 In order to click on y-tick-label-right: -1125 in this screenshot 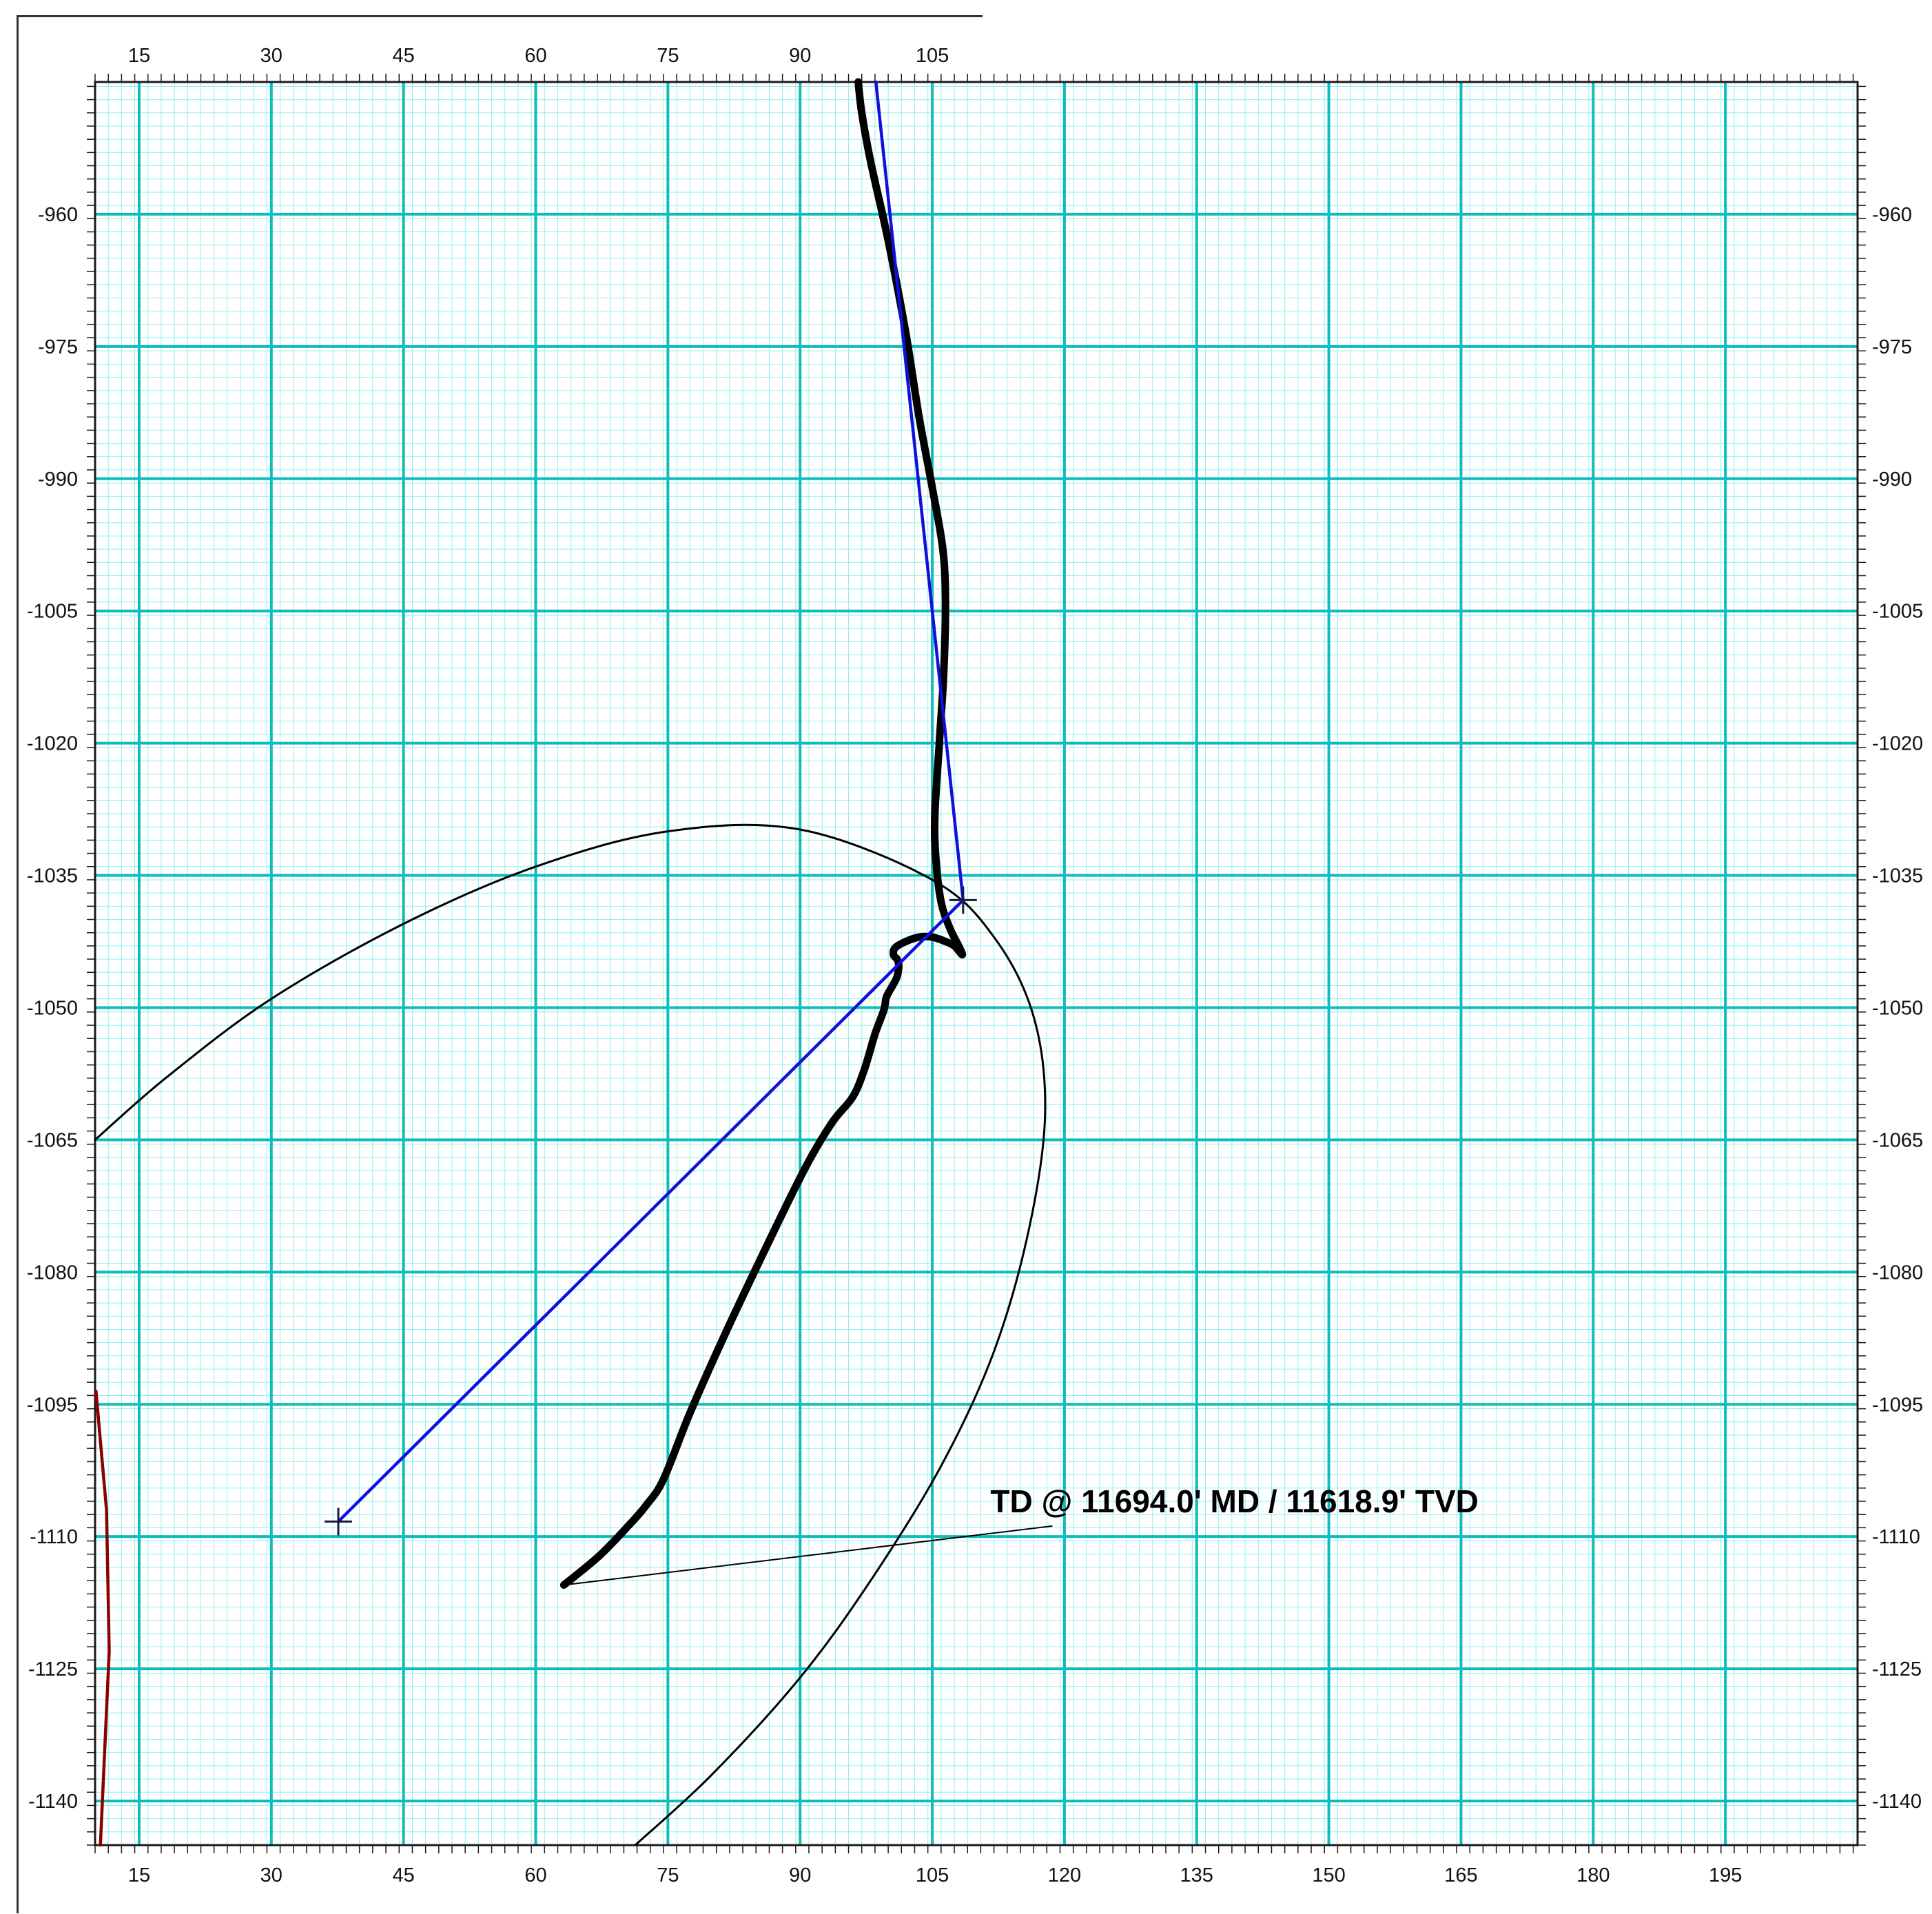, I will do `click(1897, 1669)`.